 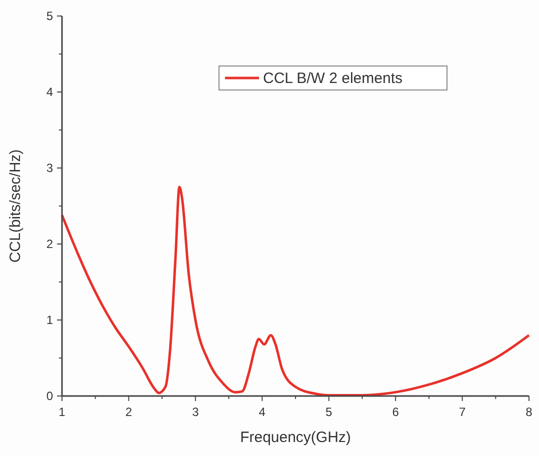 What do you see at coordinates (50, 92) in the screenshot?
I see `y-tick-label: 4` at bounding box center [50, 92].